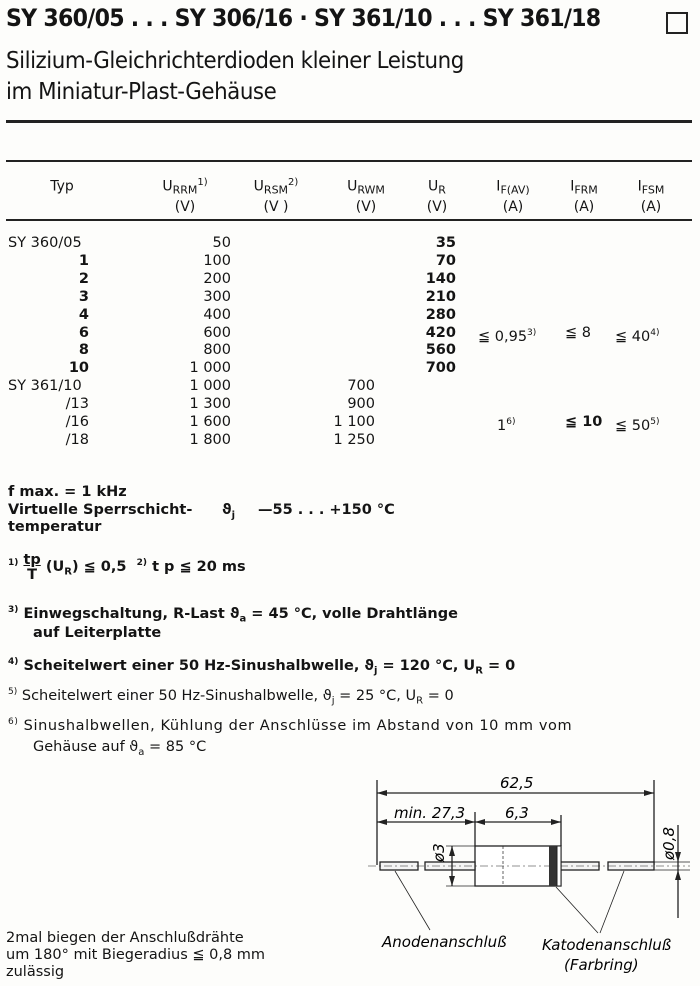 The width and height of the screenshot is (700, 986). What do you see at coordinates (217, 332) in the screenshot?
I see `cell-urrm: 600` at bounding box center [217, 332].